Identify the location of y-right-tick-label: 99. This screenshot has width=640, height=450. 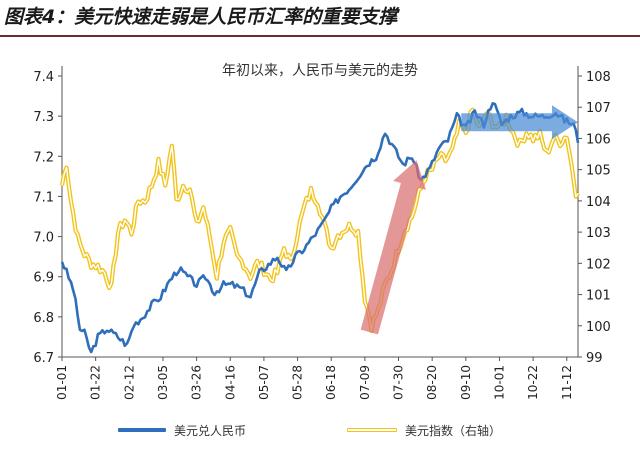
(594, 358).